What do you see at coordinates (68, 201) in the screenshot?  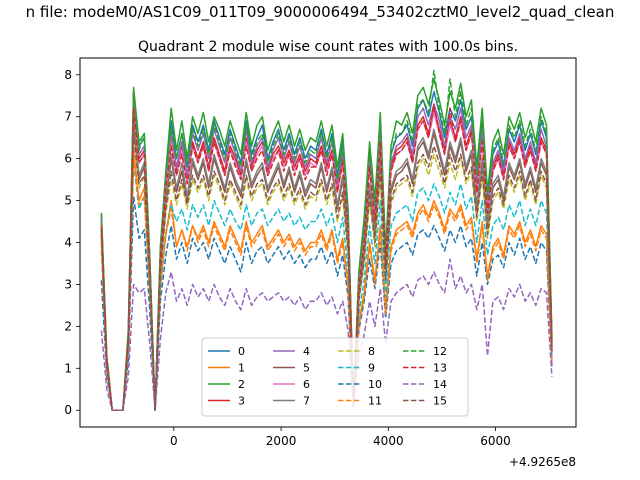 I see `y-tick-label: 5` at bounding box center [68, 201].